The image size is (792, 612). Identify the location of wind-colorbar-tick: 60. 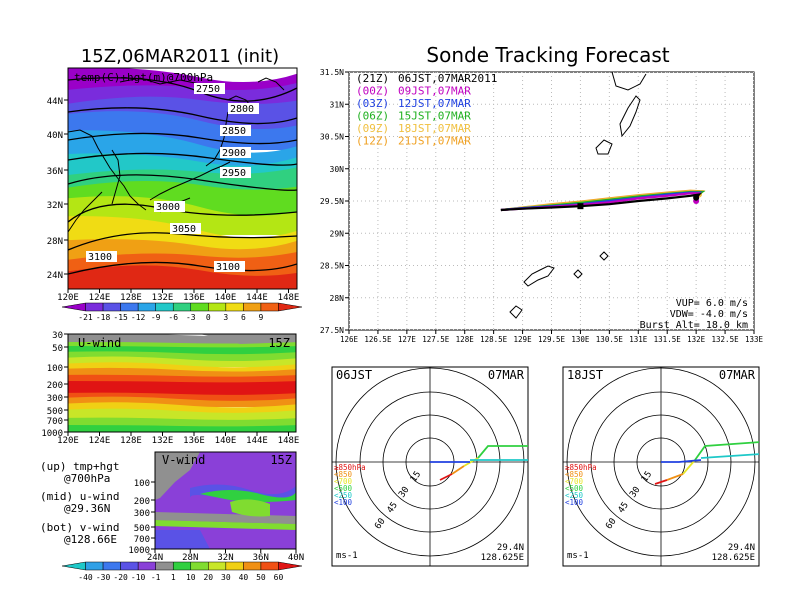
(279, 577).